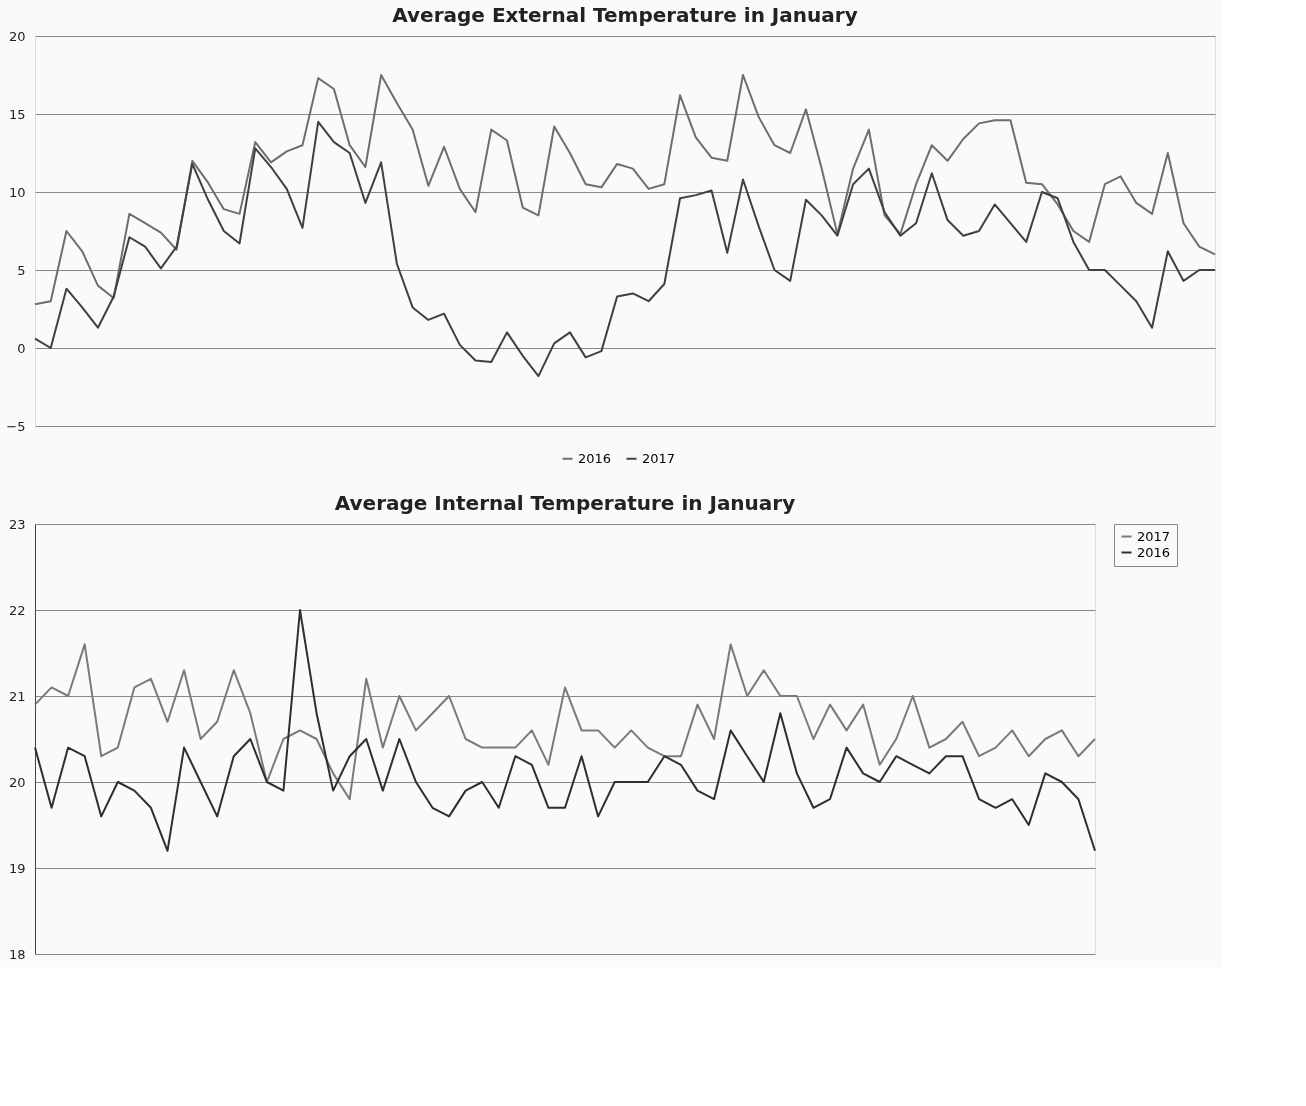  Describe the element at coordinates (17, 192) in the screenshot. I see `y-tick-label: 10` at that location.